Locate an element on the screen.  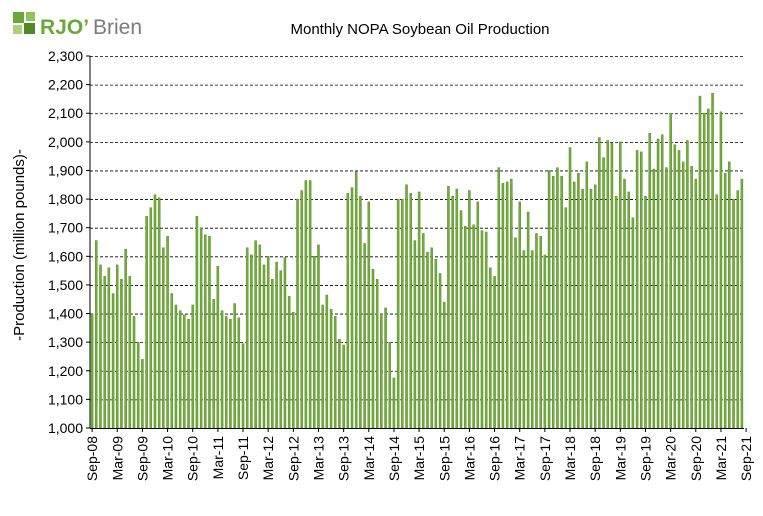
y-tick-label: 1,700 is located at coordinates (65, 228).